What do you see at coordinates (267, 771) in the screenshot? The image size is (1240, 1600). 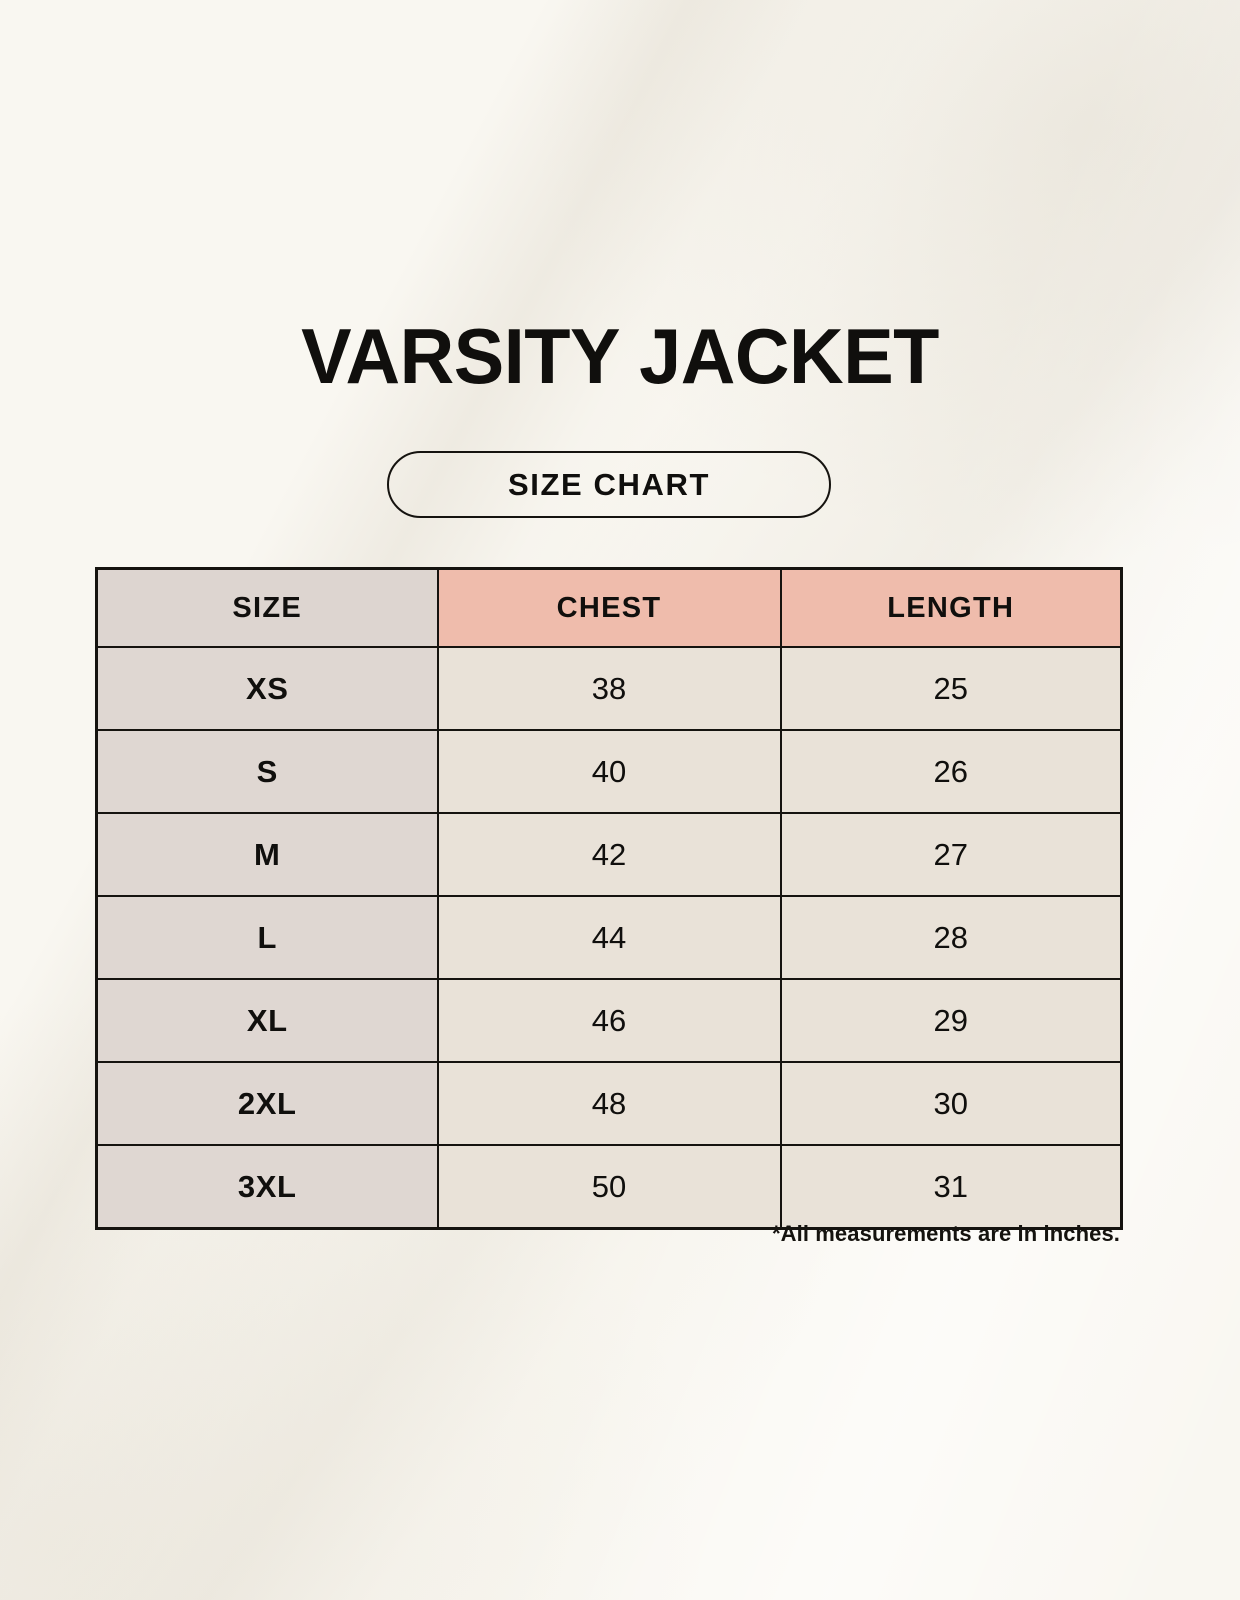 I see `cell-size: S` at bounding box center [267, 771].